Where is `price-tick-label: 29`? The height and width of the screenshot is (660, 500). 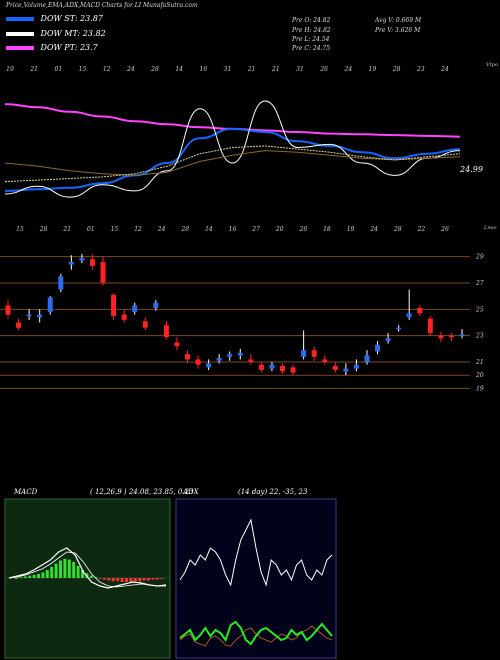 price-tick-label: 29 is located at coordinates (479, 257).